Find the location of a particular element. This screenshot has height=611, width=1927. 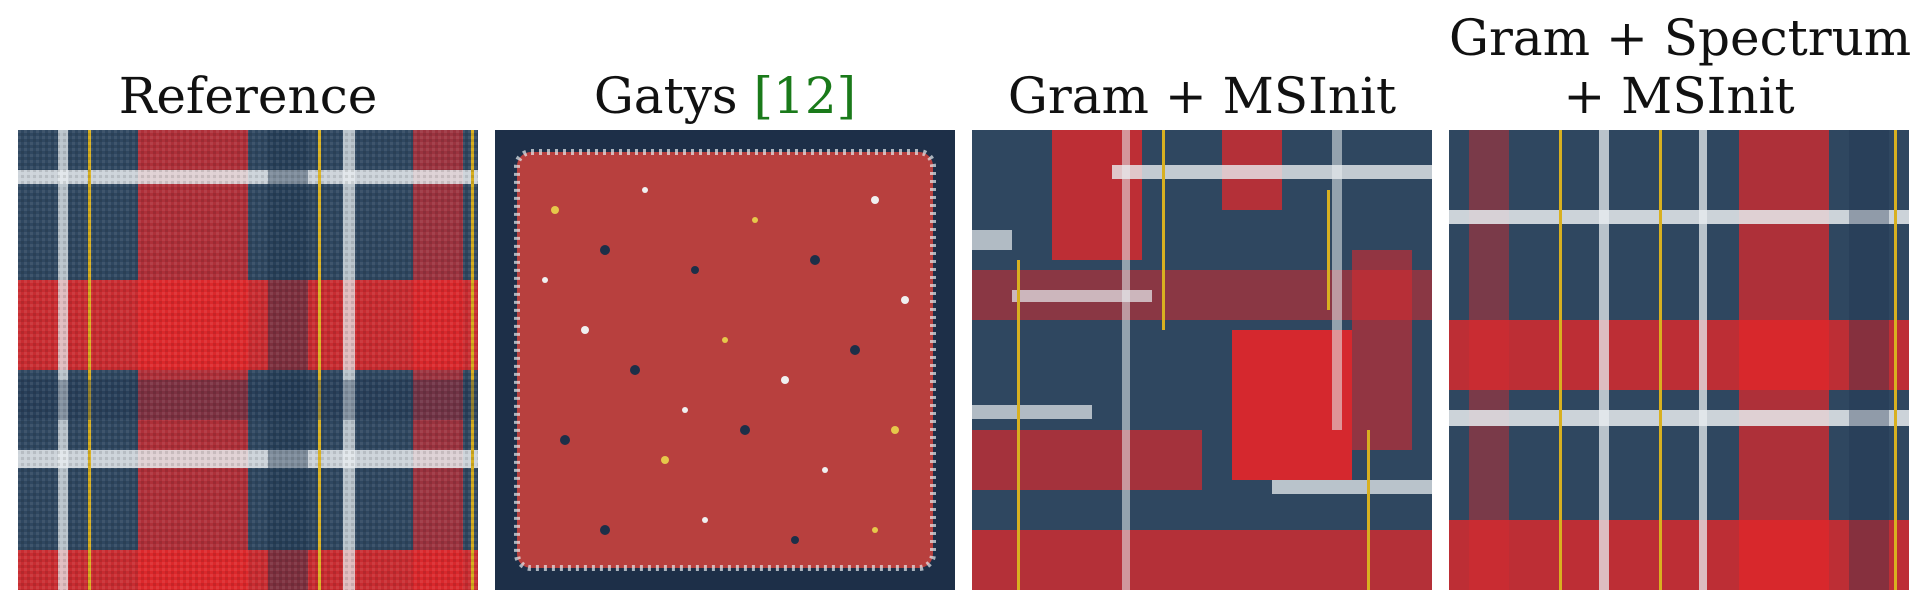

caption-gram-spectrum-msinit: Gram + Spectrum + MSInit is located at coordinates (1680, 67).